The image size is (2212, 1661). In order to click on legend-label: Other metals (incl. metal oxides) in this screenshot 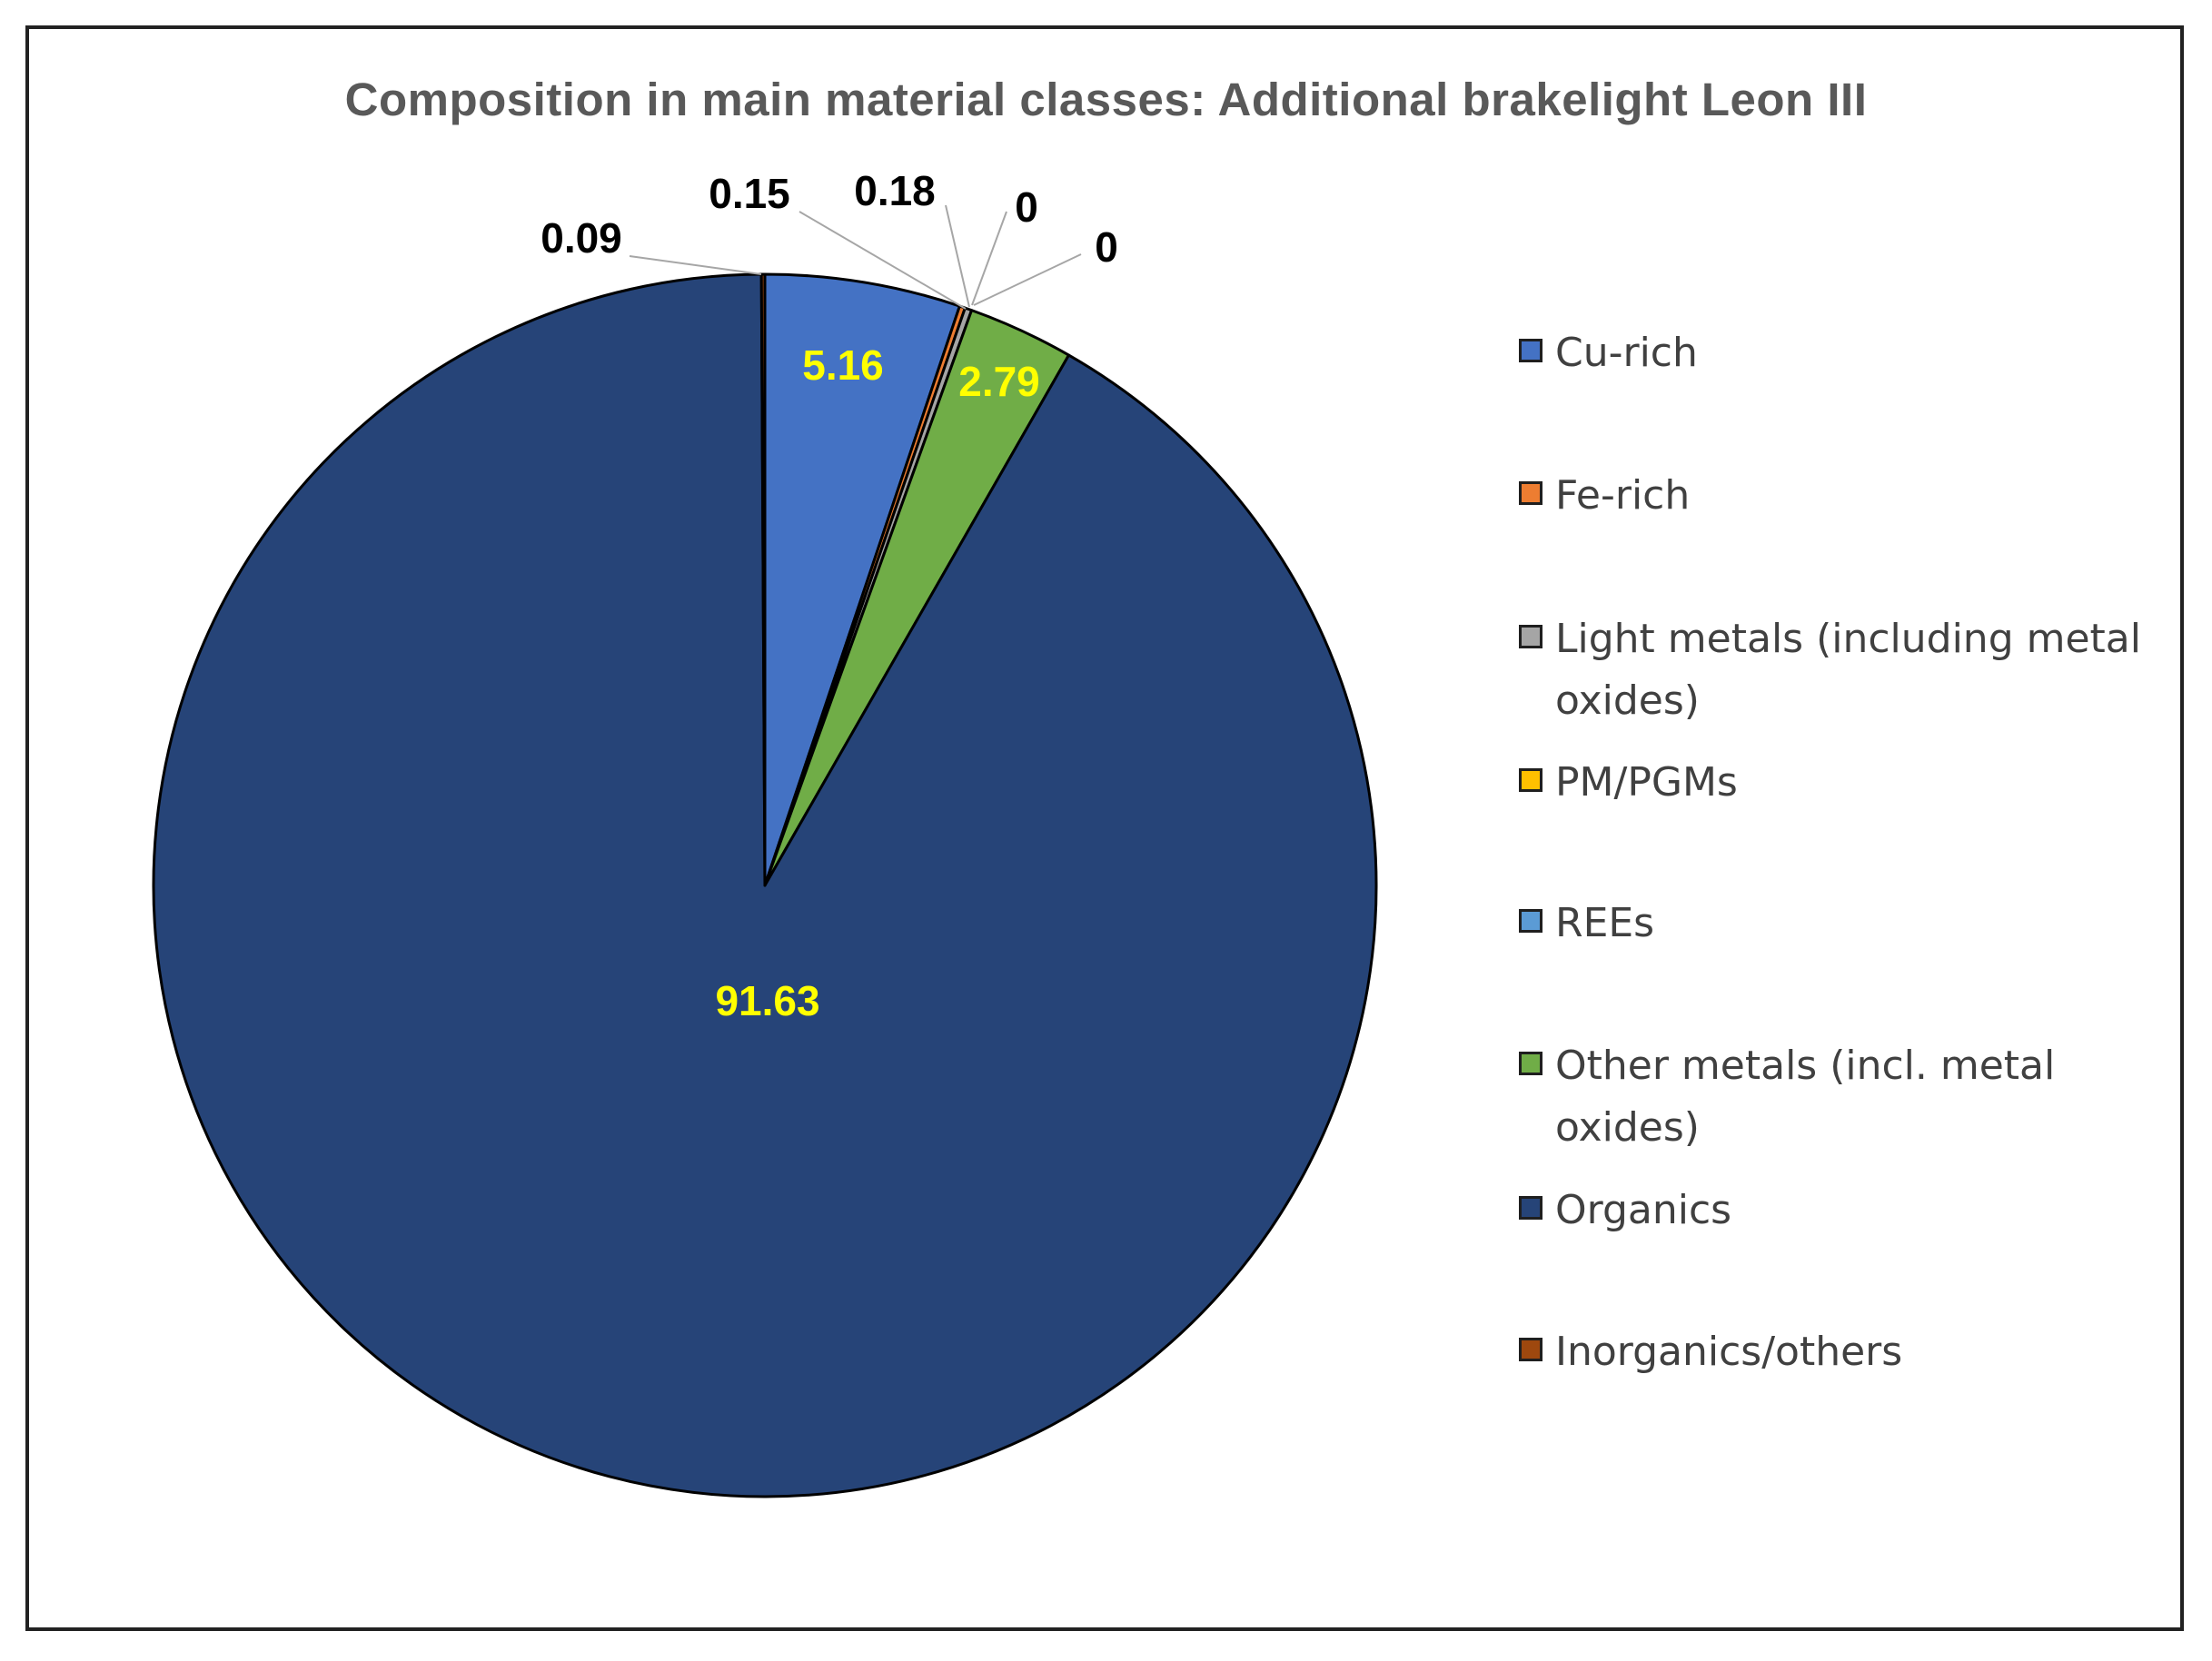, I will do `click(1805, 1097)`.